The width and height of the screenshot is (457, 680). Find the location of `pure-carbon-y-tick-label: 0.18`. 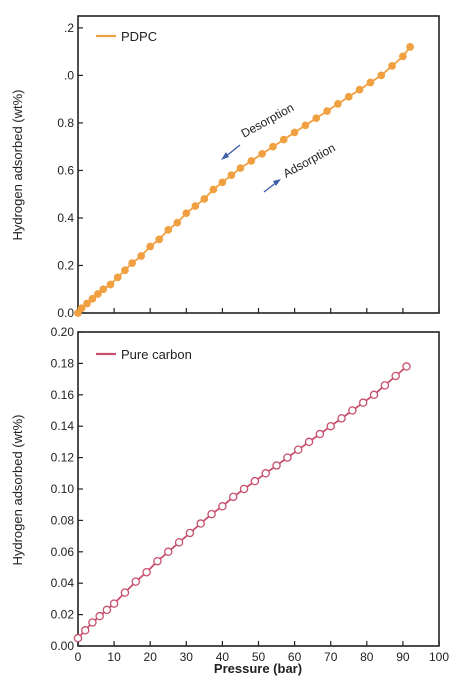

pure-carbon-y-tick-label: 0.18 is located at coordinates (63, 363).